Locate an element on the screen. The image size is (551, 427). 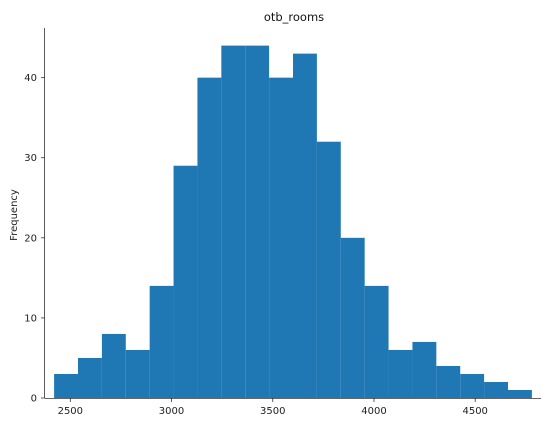
x-tick-label: 2500 is located at coordinates (70, 411).